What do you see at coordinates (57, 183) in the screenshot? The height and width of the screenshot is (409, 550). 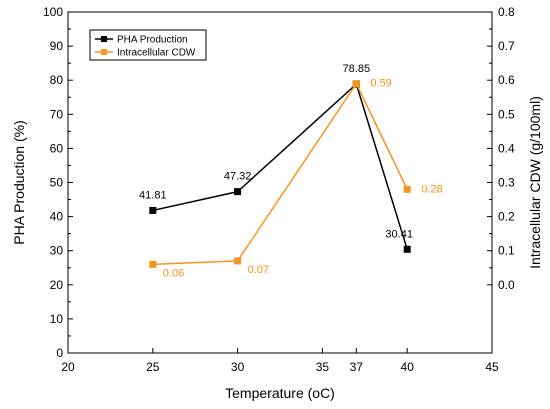 I see `left-tick-label: 50` at bounding box center [57, 183].